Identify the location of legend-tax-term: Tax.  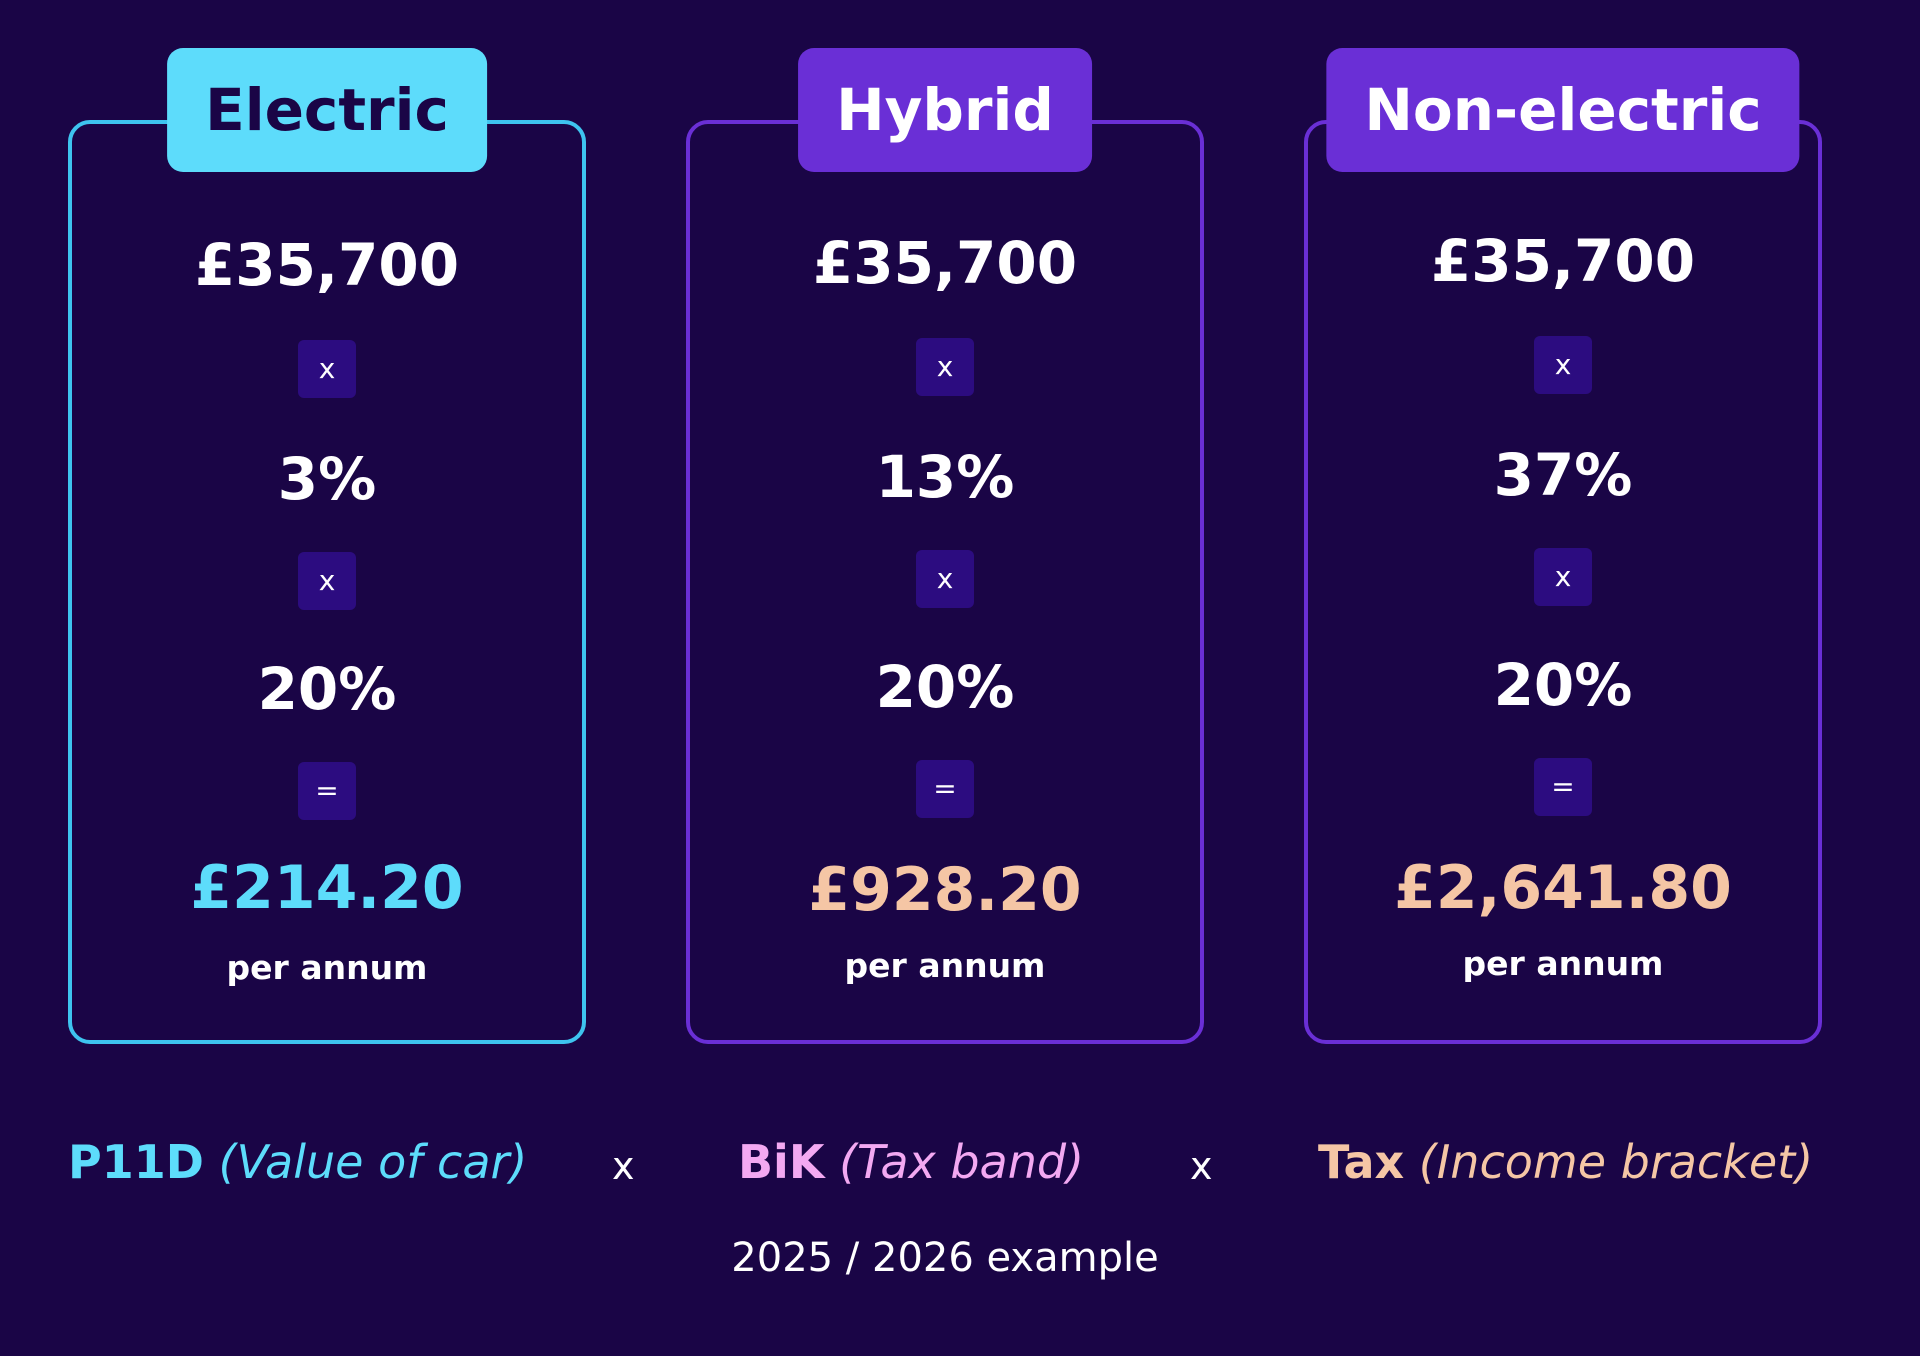
(1361, 1162).